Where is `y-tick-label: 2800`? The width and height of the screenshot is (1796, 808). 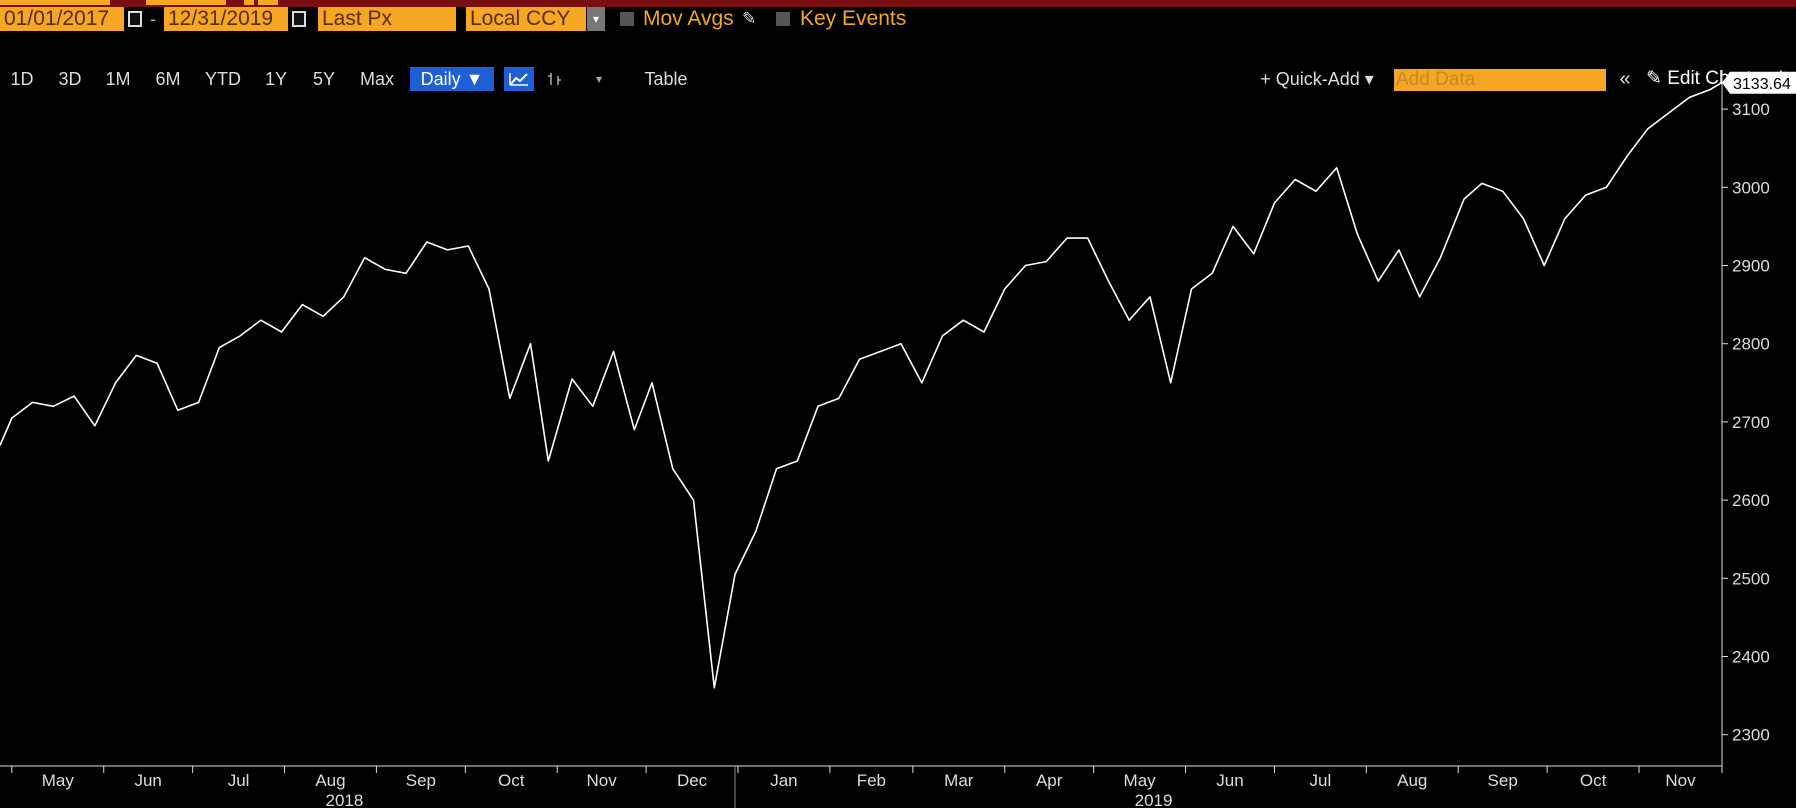
y-tick-label: 2800 is located at coordinates (1751, 344).